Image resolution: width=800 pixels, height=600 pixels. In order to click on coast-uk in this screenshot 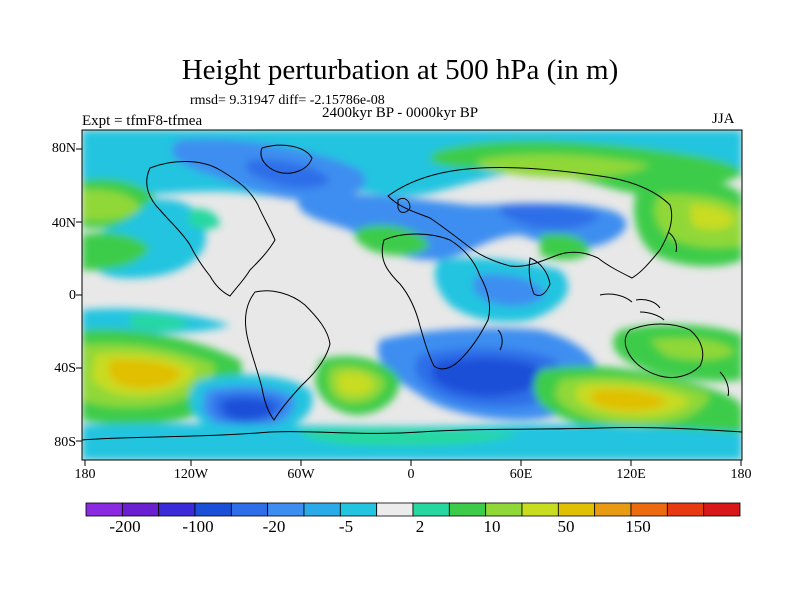, I will do `click(404, 205)`.